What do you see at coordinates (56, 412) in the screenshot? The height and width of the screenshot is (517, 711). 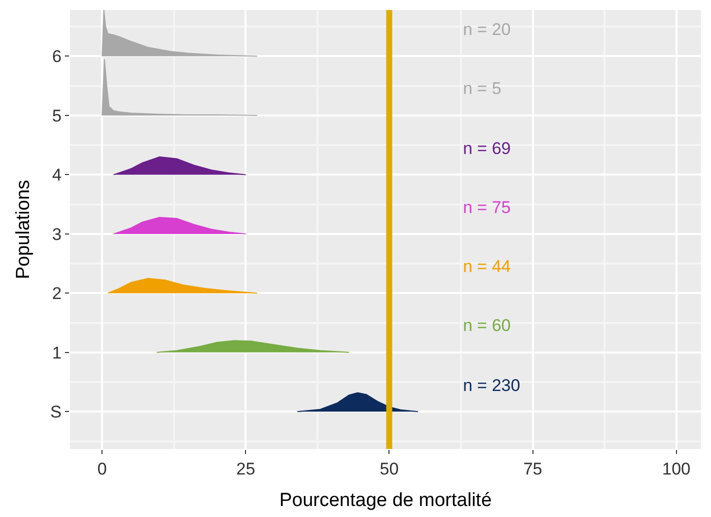 I see `y-tick-label: S` at bounding box center [56, 412].